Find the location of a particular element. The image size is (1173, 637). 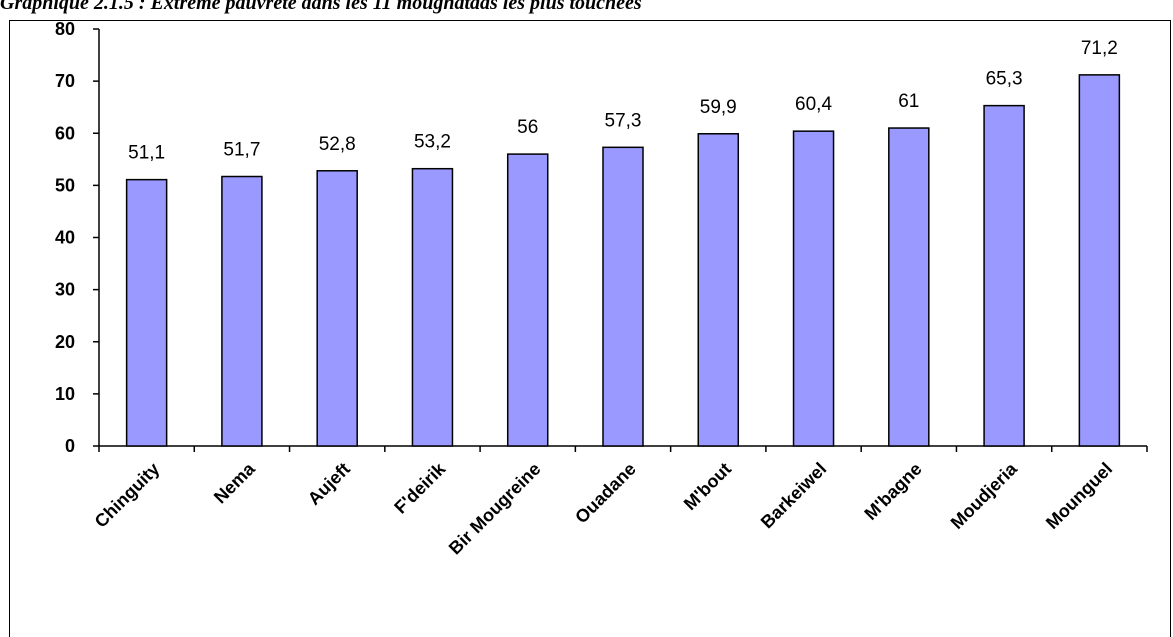

category-label: Barkeiwel is located at coordinates (794, 496).